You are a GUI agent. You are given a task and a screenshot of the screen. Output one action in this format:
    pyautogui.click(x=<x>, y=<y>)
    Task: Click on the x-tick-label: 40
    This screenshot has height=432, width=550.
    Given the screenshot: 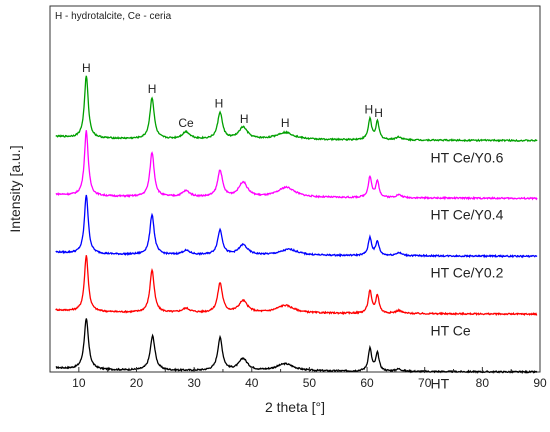 What is the action you would take?
    pyautogui.click(x=252, y=383)
    